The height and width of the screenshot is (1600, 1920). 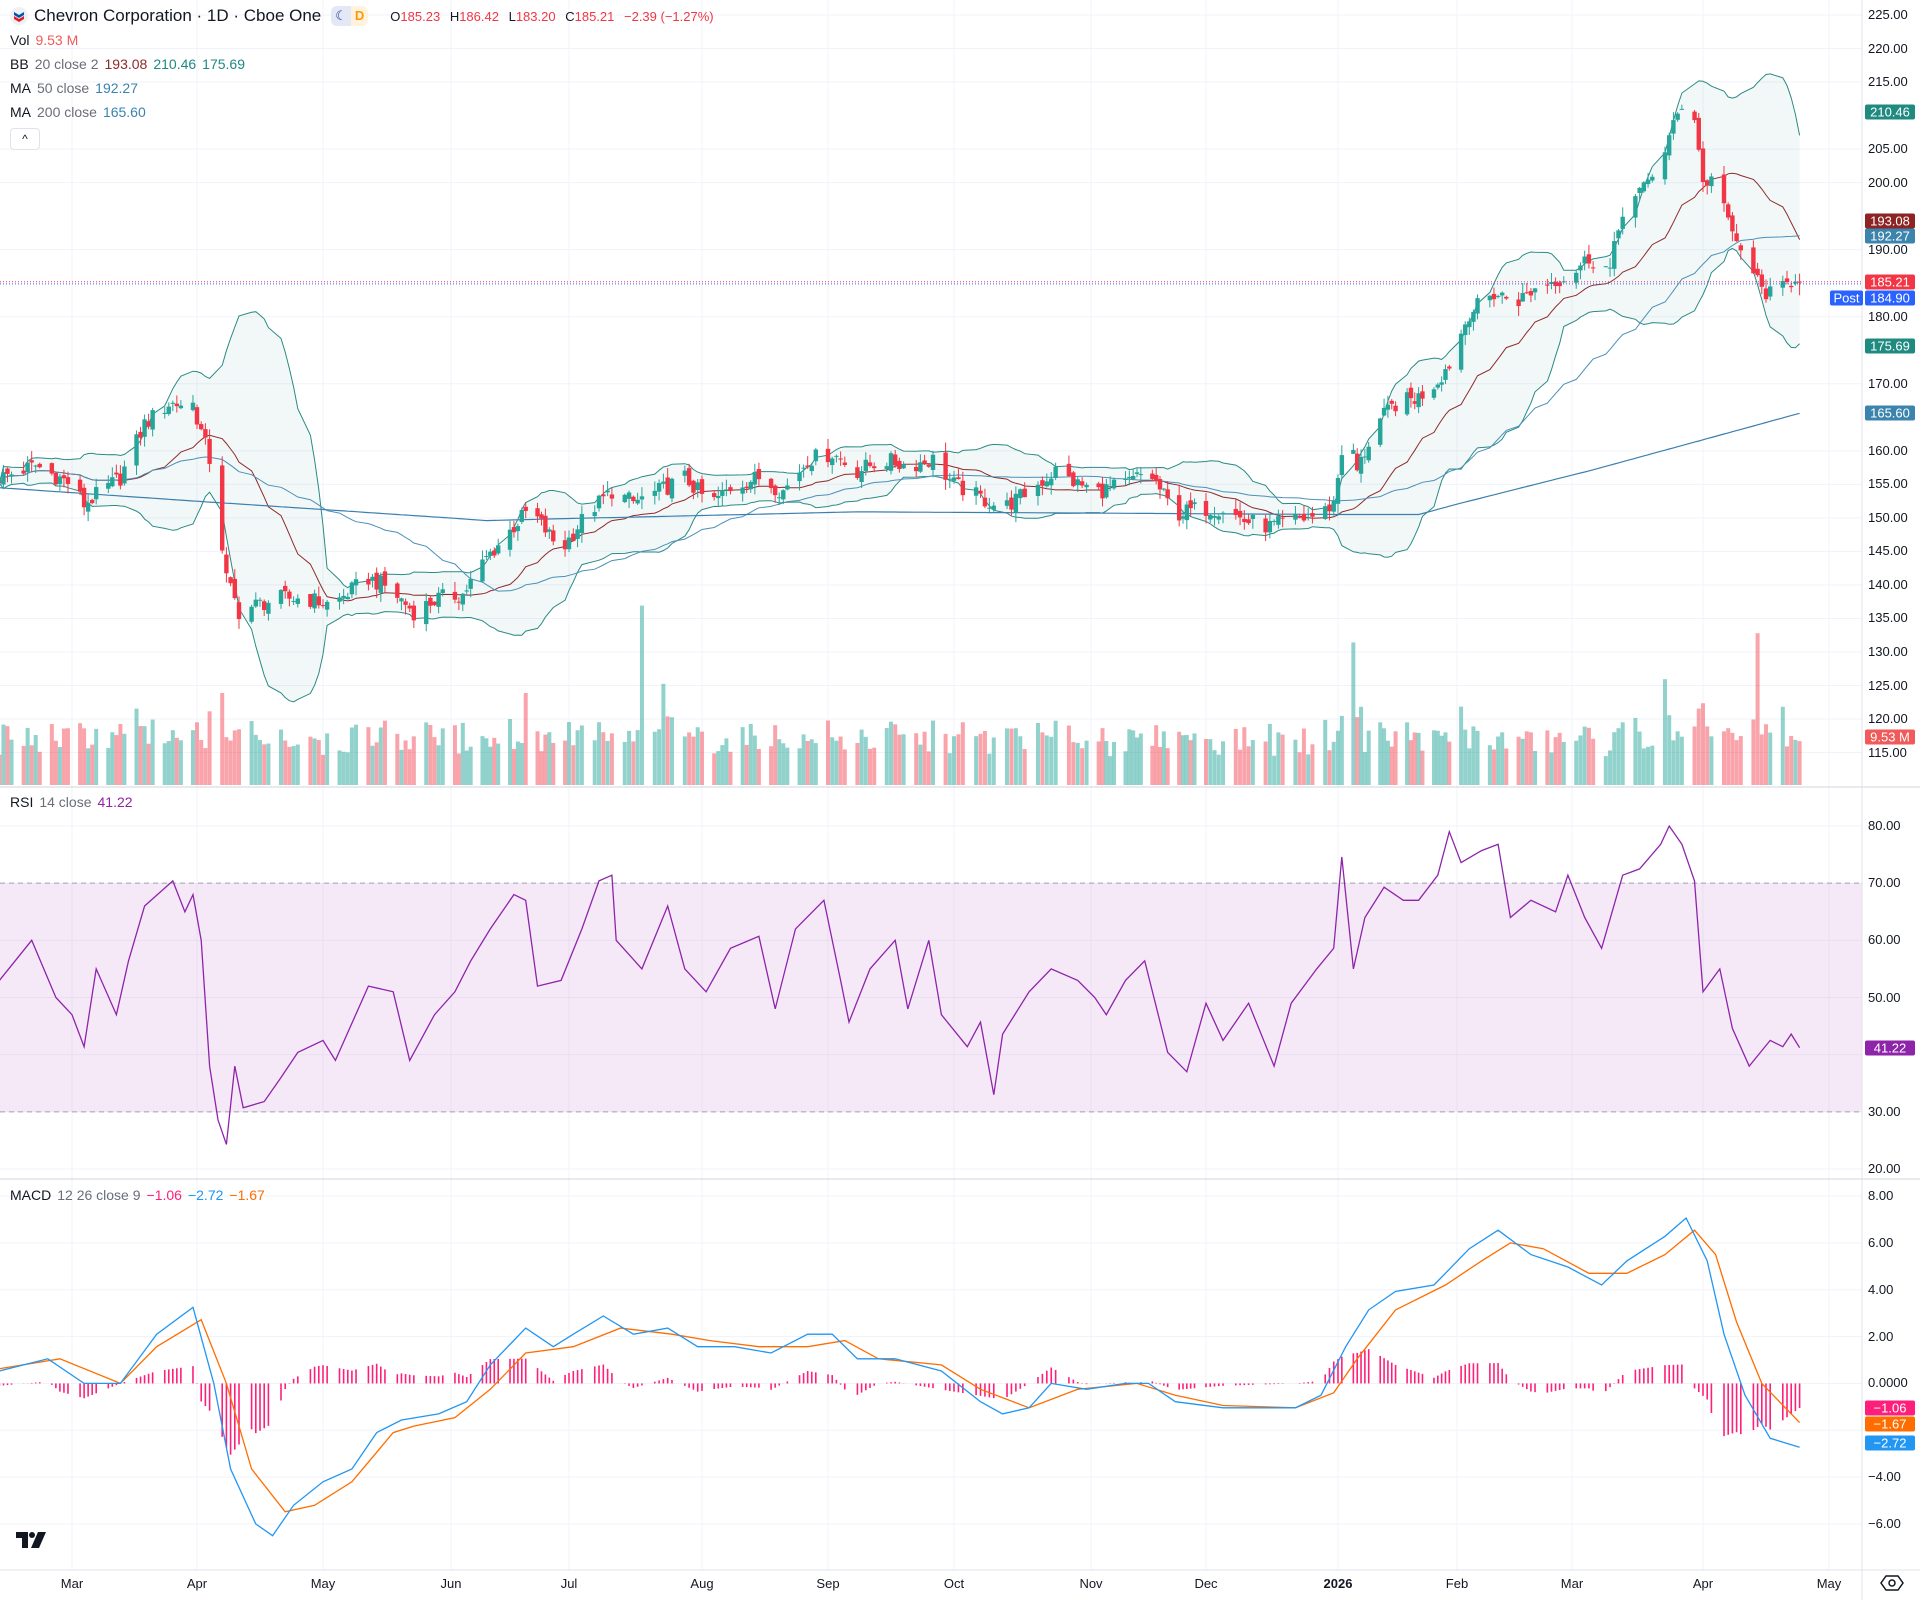 I want to click on eye-icon, so click(x=1892, y=1583).